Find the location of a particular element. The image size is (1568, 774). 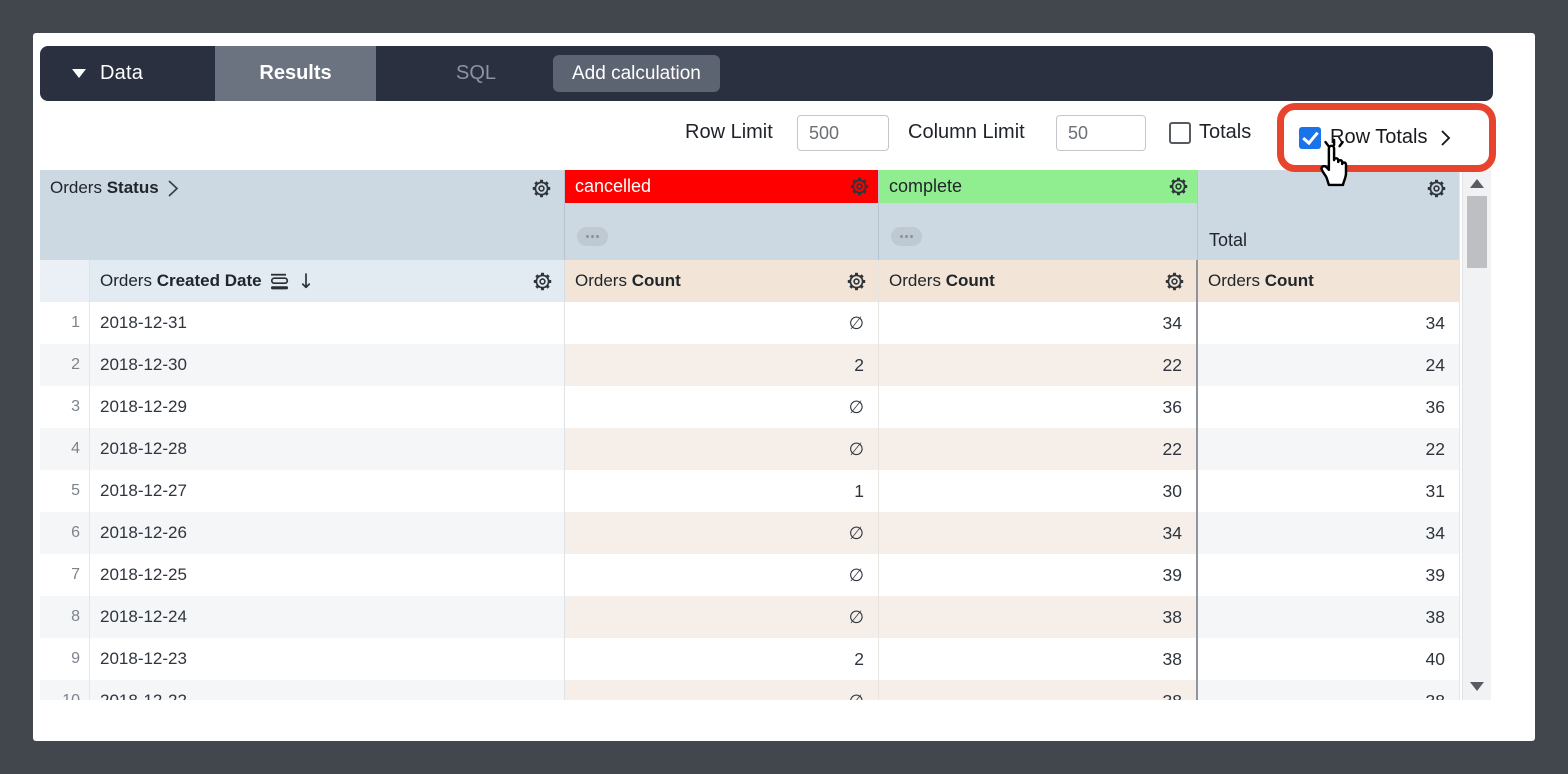

date-cell: 2018-12-24 is located at coordinates (327, 617).